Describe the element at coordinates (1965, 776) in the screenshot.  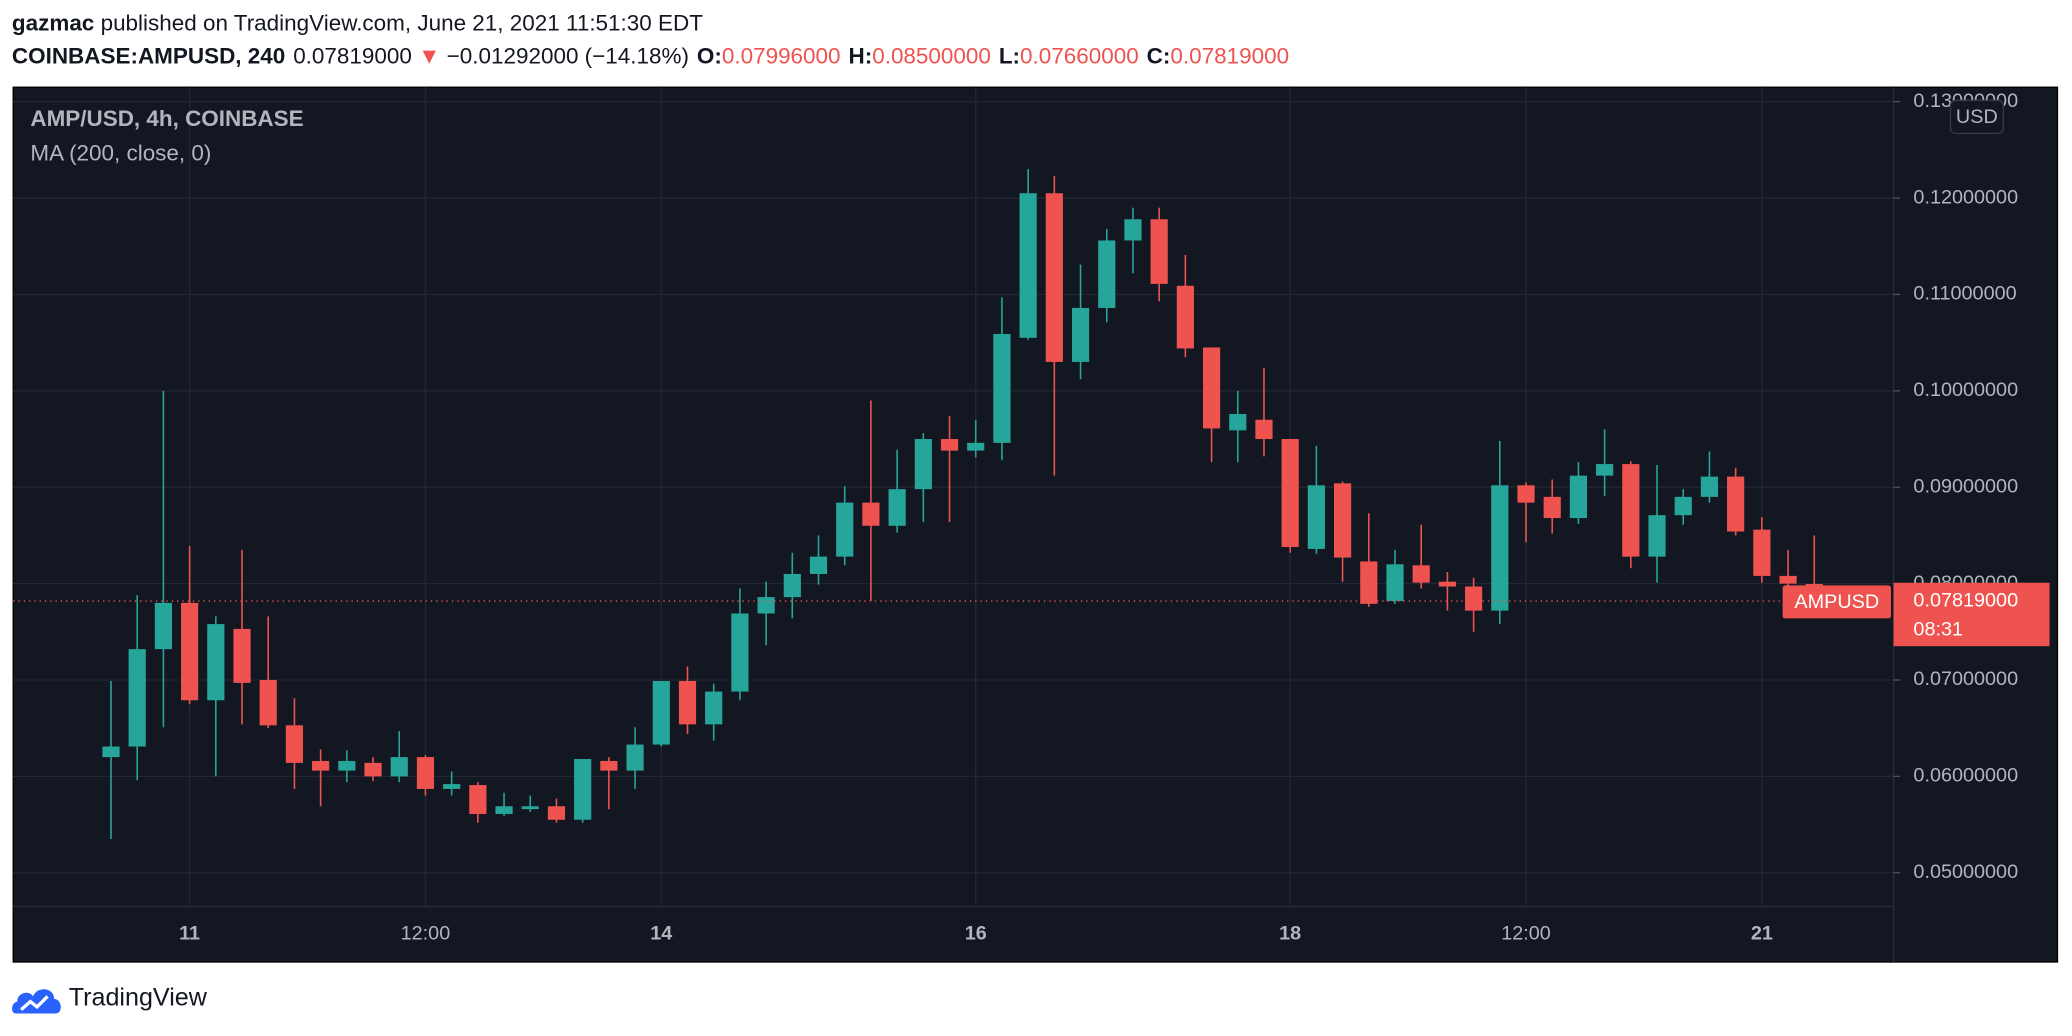
I see `y-tick-label: 0.06000000` at that location.